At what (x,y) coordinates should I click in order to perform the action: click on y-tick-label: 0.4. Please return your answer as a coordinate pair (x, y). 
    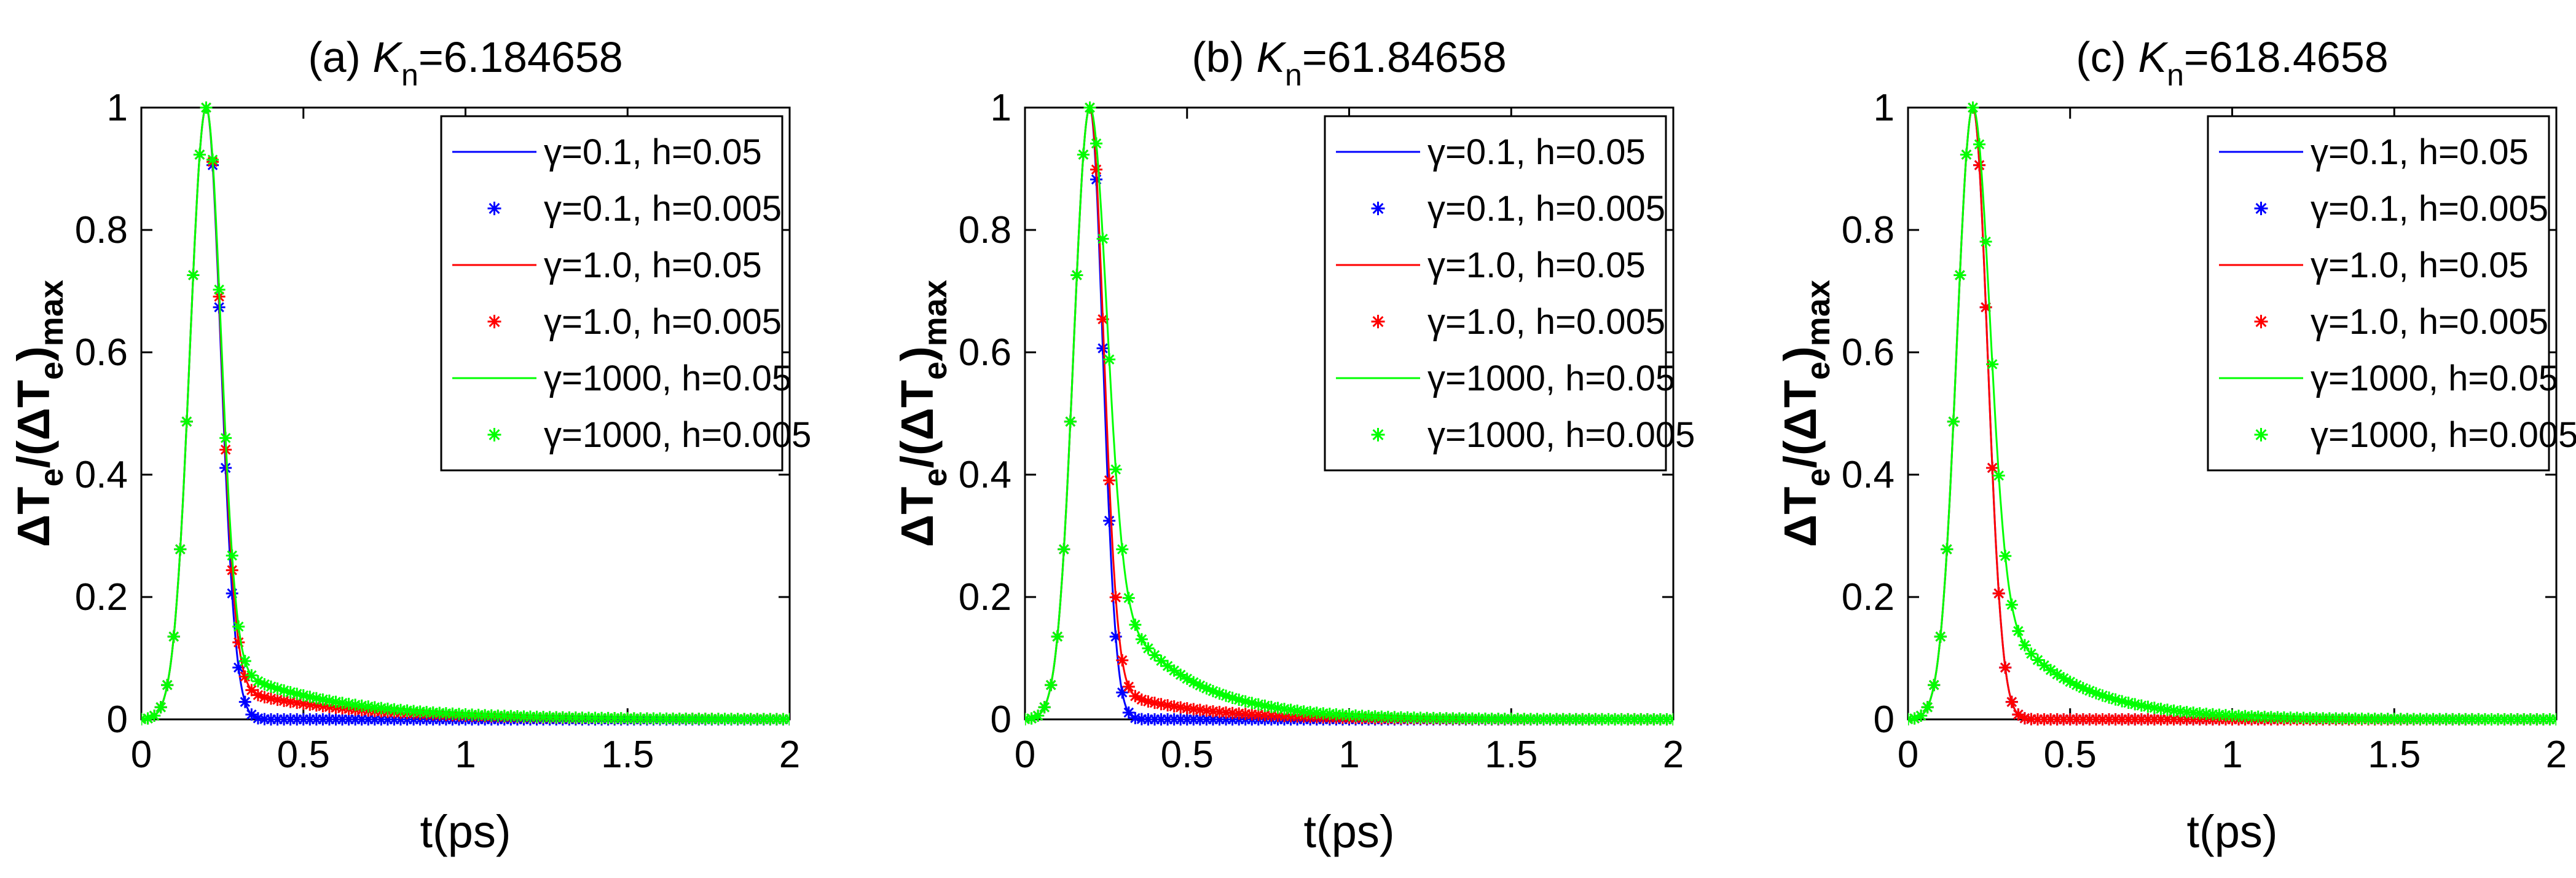
    Looking at the image, I should click on (101, 475).